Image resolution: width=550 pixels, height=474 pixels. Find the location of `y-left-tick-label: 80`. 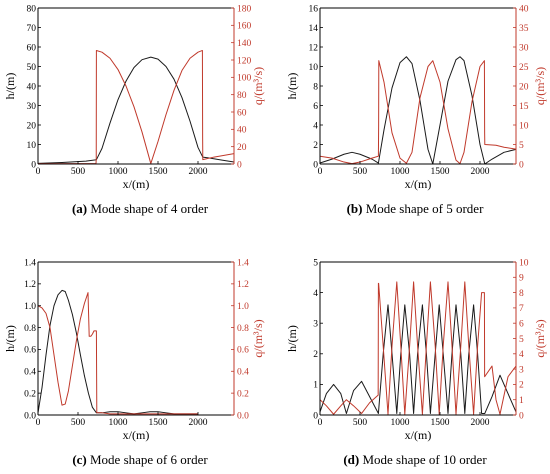

y-left-tick-label: 80 is located at coordinates (32, 9).